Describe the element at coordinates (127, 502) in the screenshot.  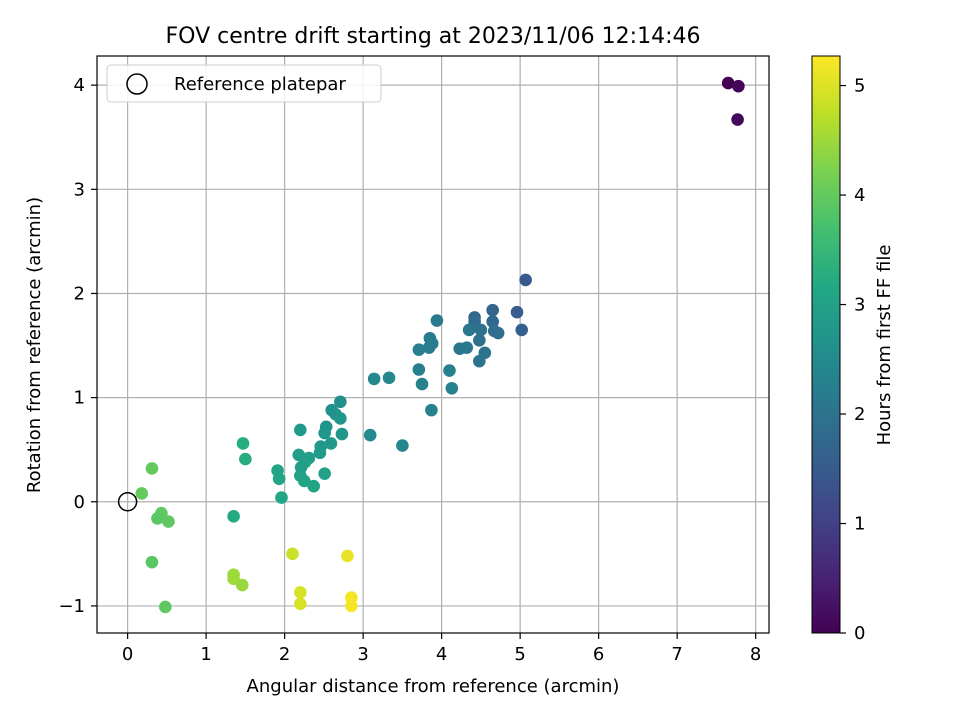
I see `reference-platepar-marker` at that location.